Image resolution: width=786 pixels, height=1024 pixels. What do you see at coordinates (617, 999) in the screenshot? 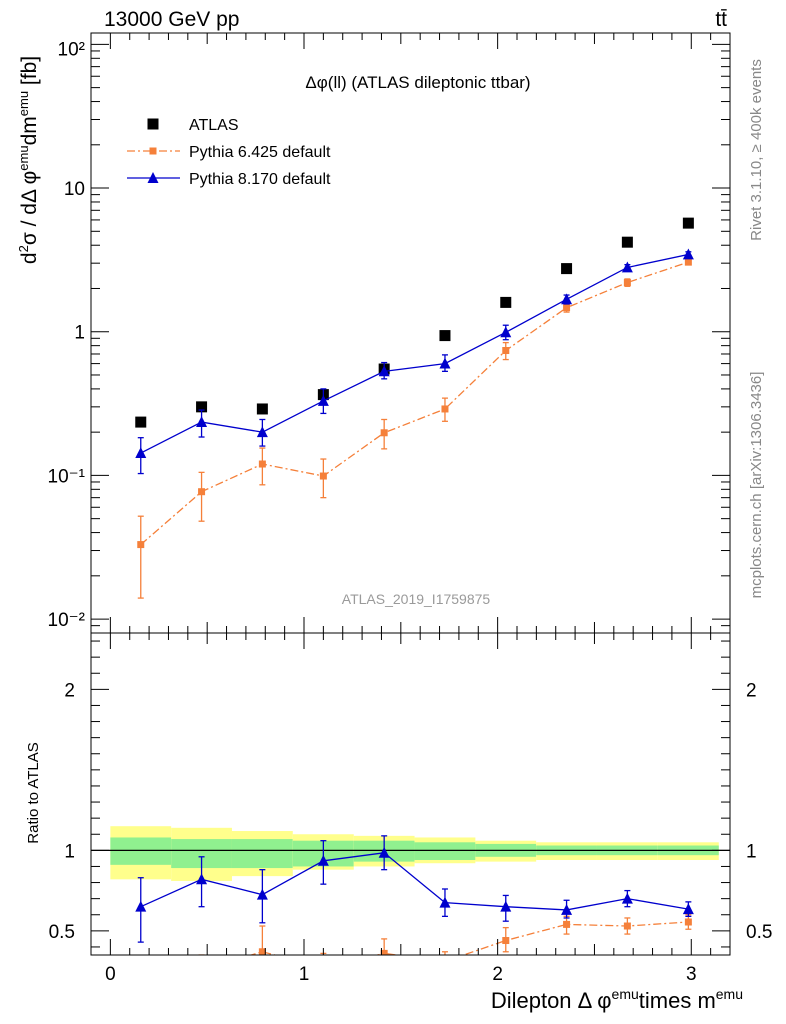
I see `x-axis-label: Dilepton Δ φemutimes memu` at bounding box center [617, 999].